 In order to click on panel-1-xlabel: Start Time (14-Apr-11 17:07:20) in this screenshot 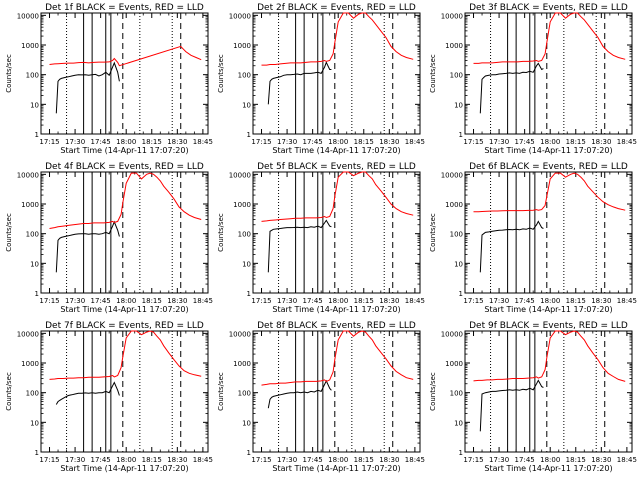, I will do `click(124, 150)`.